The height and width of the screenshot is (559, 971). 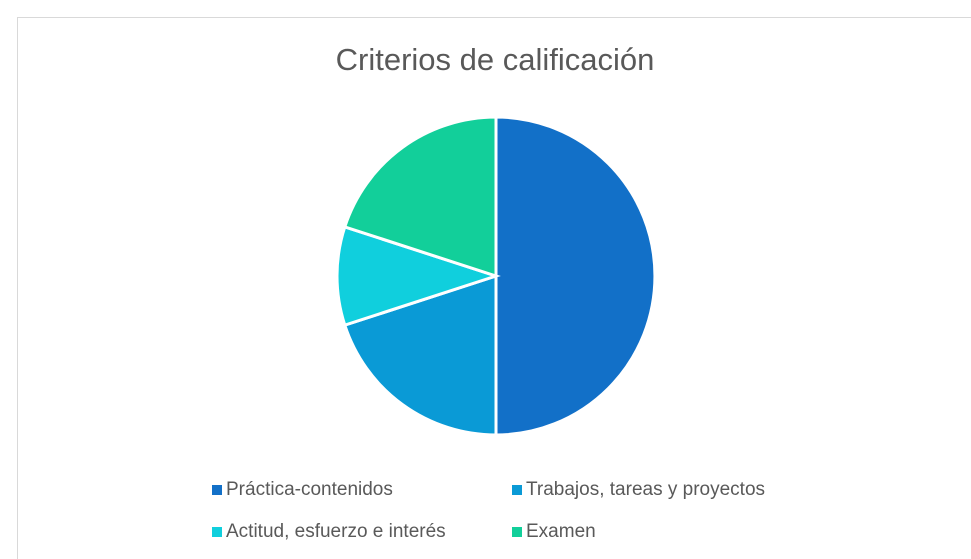 I want to click on legend-text: Práctica-contenidos, so click(x=309, y=489).